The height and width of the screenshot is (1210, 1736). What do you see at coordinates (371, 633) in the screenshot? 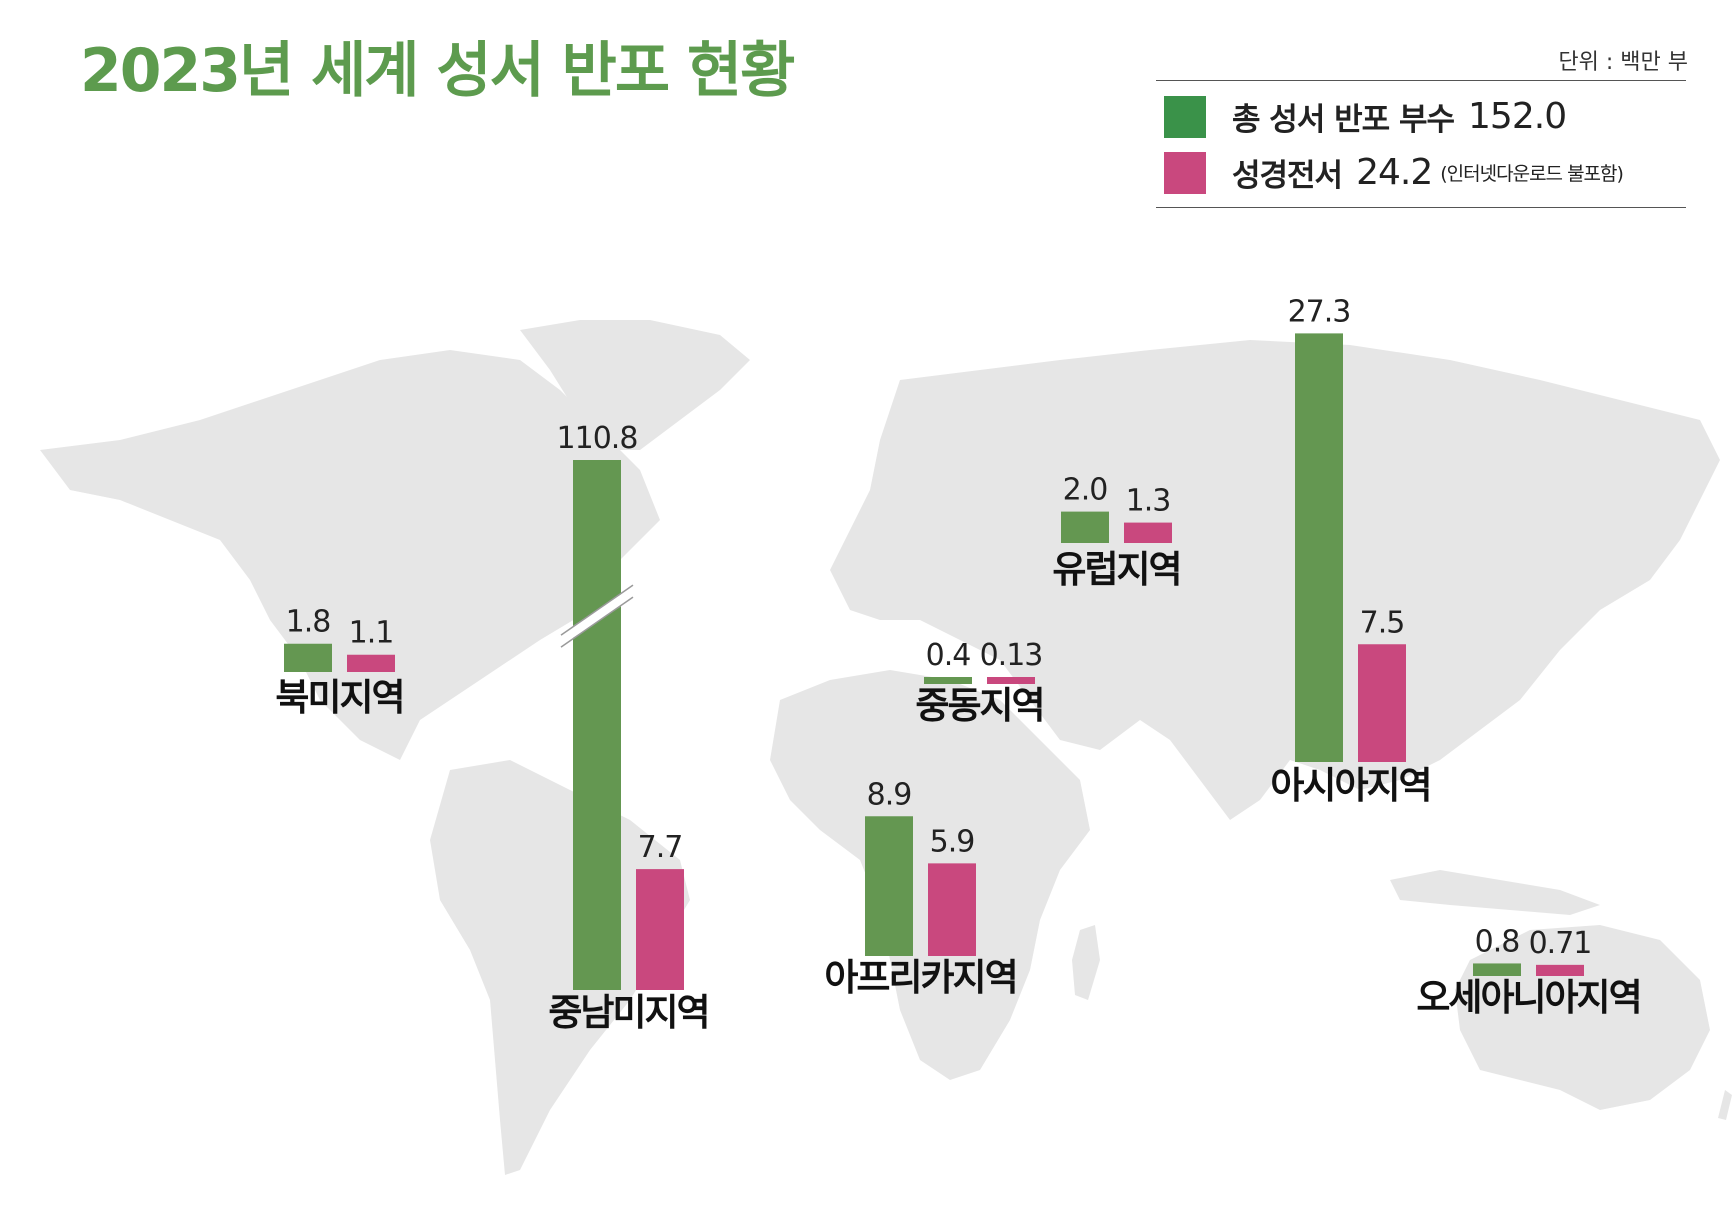
I see `value-label-bible-0: 1.1` at bounding box center [371, 633].